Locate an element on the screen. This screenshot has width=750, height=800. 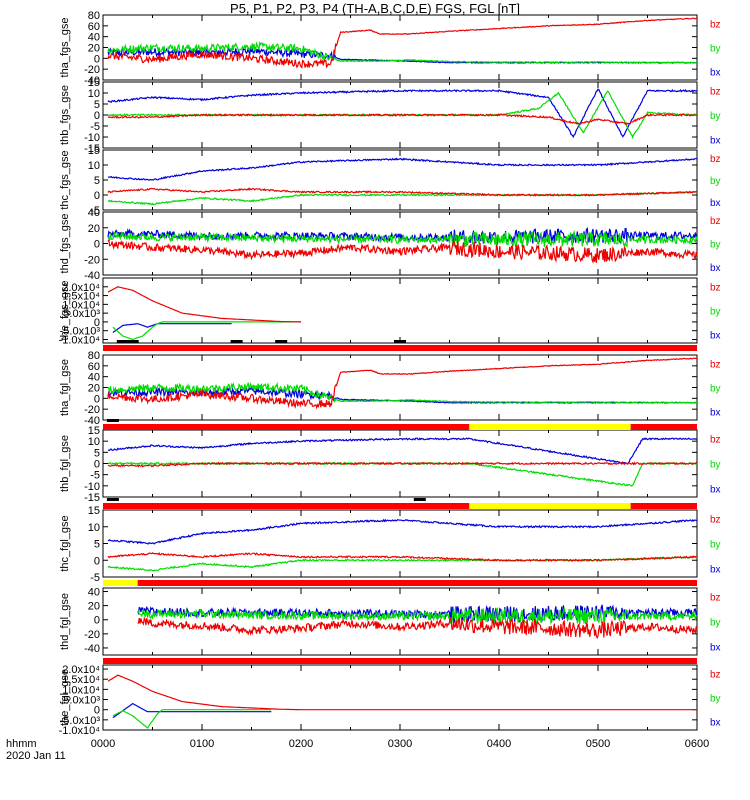
y-tick-label: 60 is located at coordinates (94, 27).